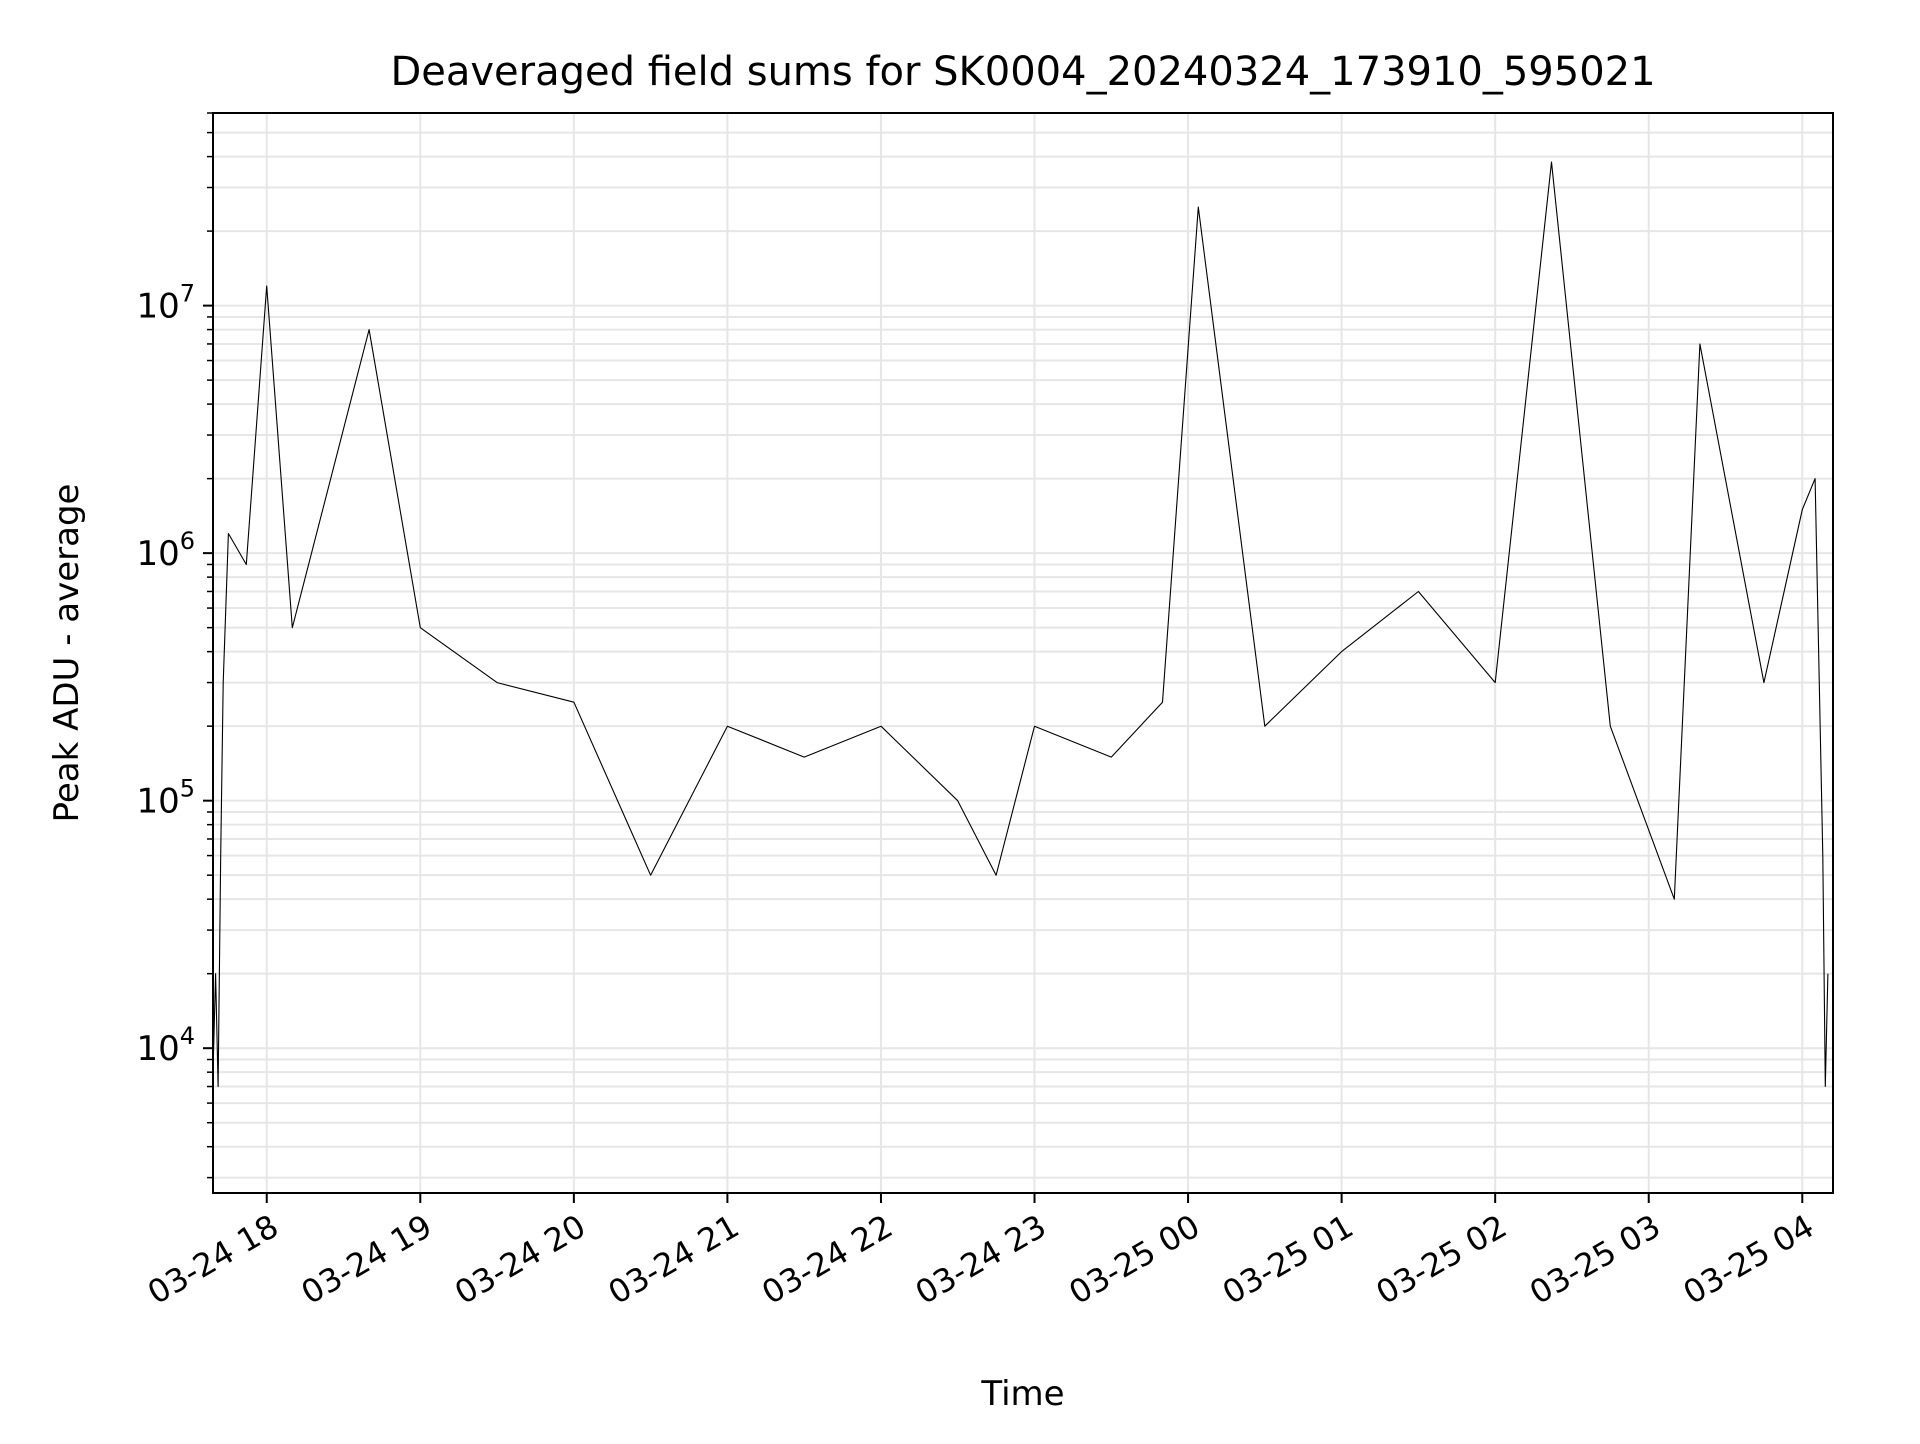 The height and width of the screenshot is (1444, 1920). I want to click on x-axis-label: Time, so click(1022, 1394).